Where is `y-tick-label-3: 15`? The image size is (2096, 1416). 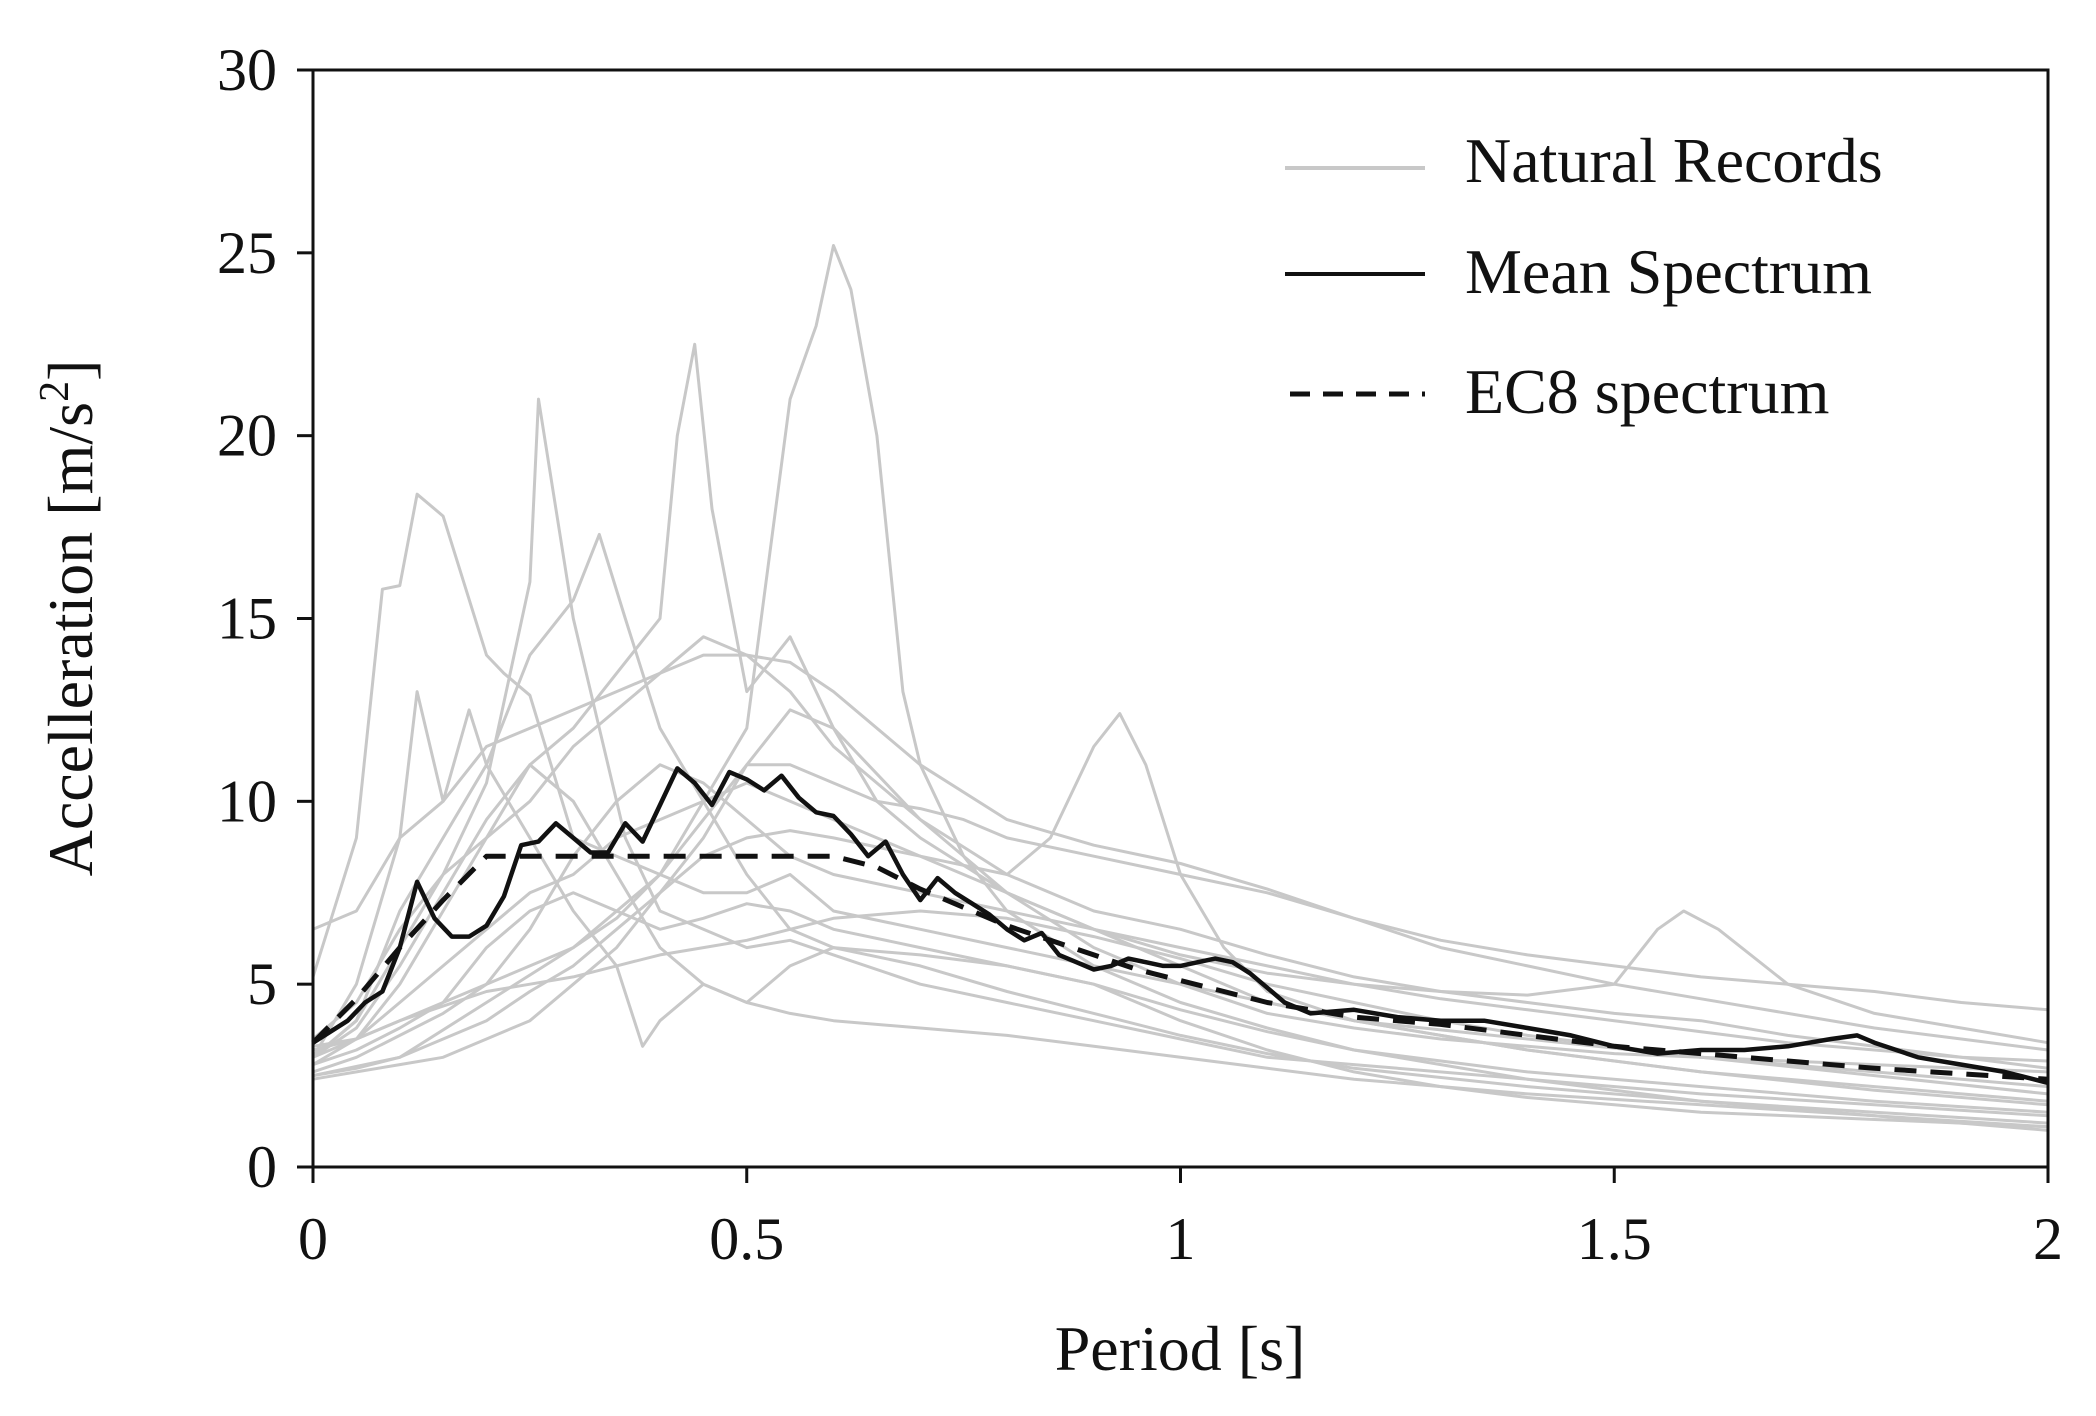 y-tick-label-3: 15 is located at coordinates (247, 619).